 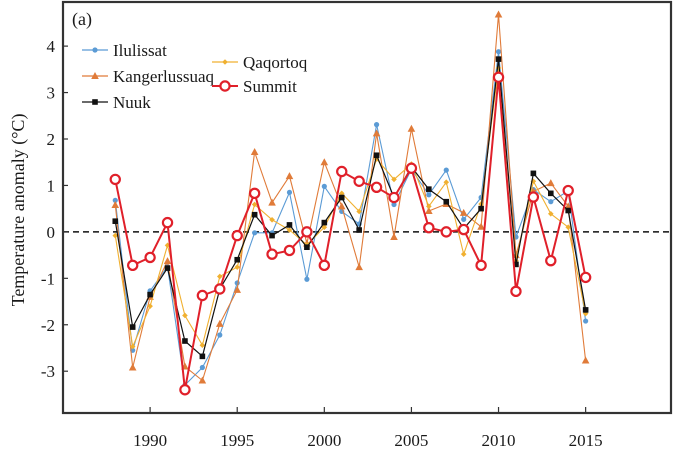 I want to click on data-point-kangerlussuaq-2000, so click(x=324, y=162).